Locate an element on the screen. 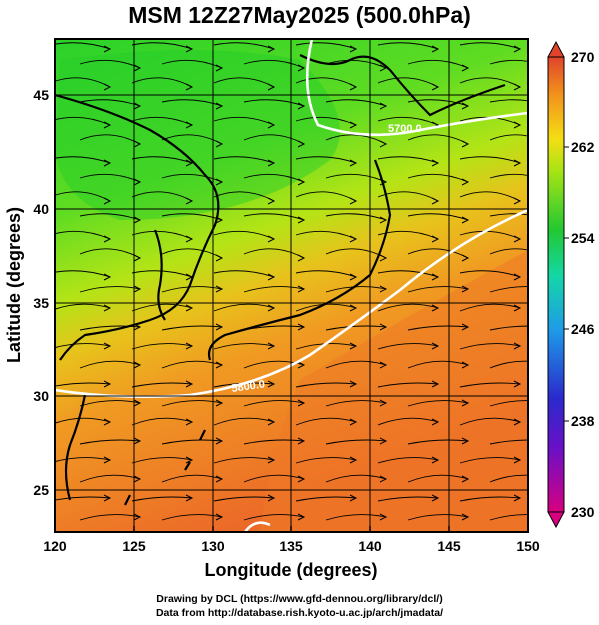 This screenshot has width=599, height=625. contour-label-5700: 5700.0 is located at coordinates (405, 129).